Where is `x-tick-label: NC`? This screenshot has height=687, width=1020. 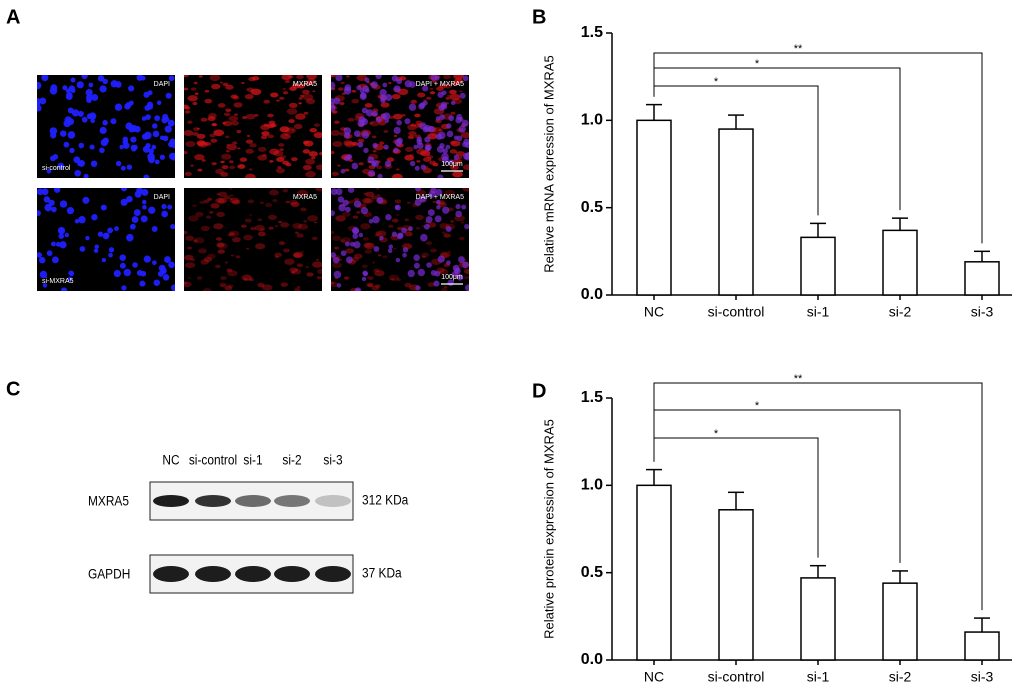 x-tick-label: NC is located at coordinates (654, 312).